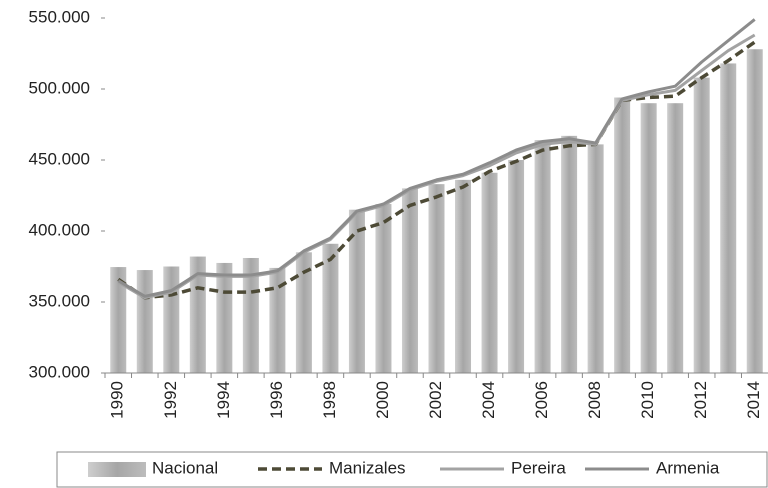 Image resolution: width=768 pixels, height=488 pixels. I want to click on x-tick-label: 1996, so click(276, 400).